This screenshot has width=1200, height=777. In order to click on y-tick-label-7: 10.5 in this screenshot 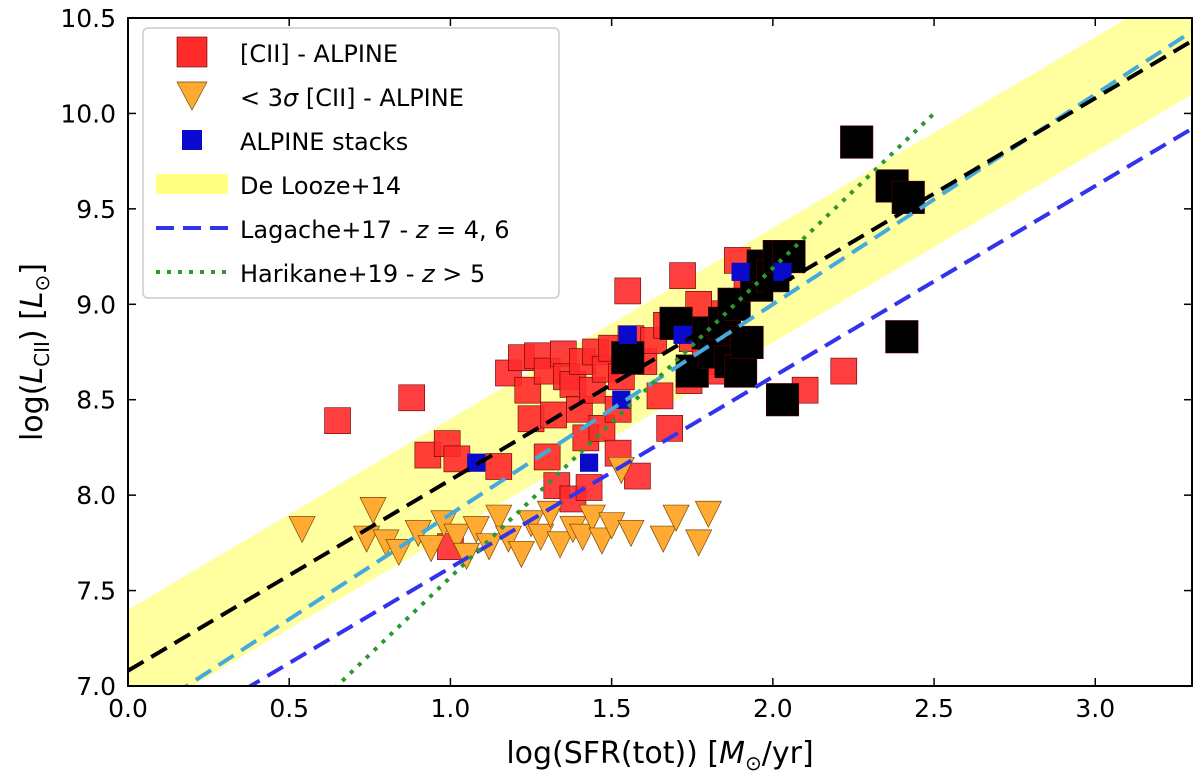, I will do `click(88, 18)`.